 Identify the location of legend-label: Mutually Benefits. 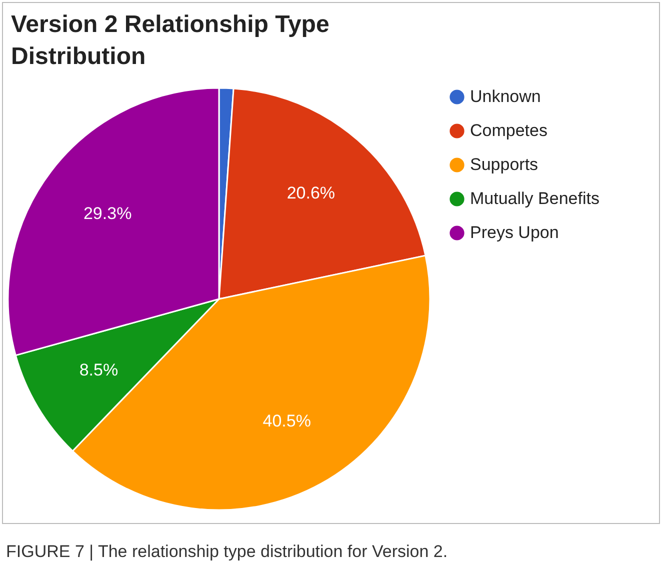
(535, 198).